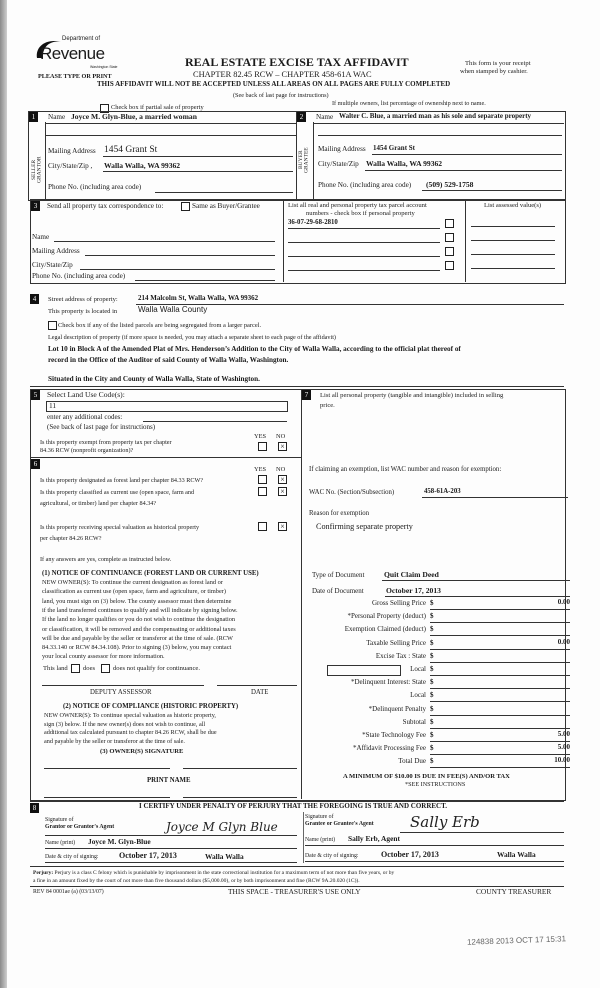 This screenshot has height=988, width=600. I want to click on date-line, so click(257, 685).